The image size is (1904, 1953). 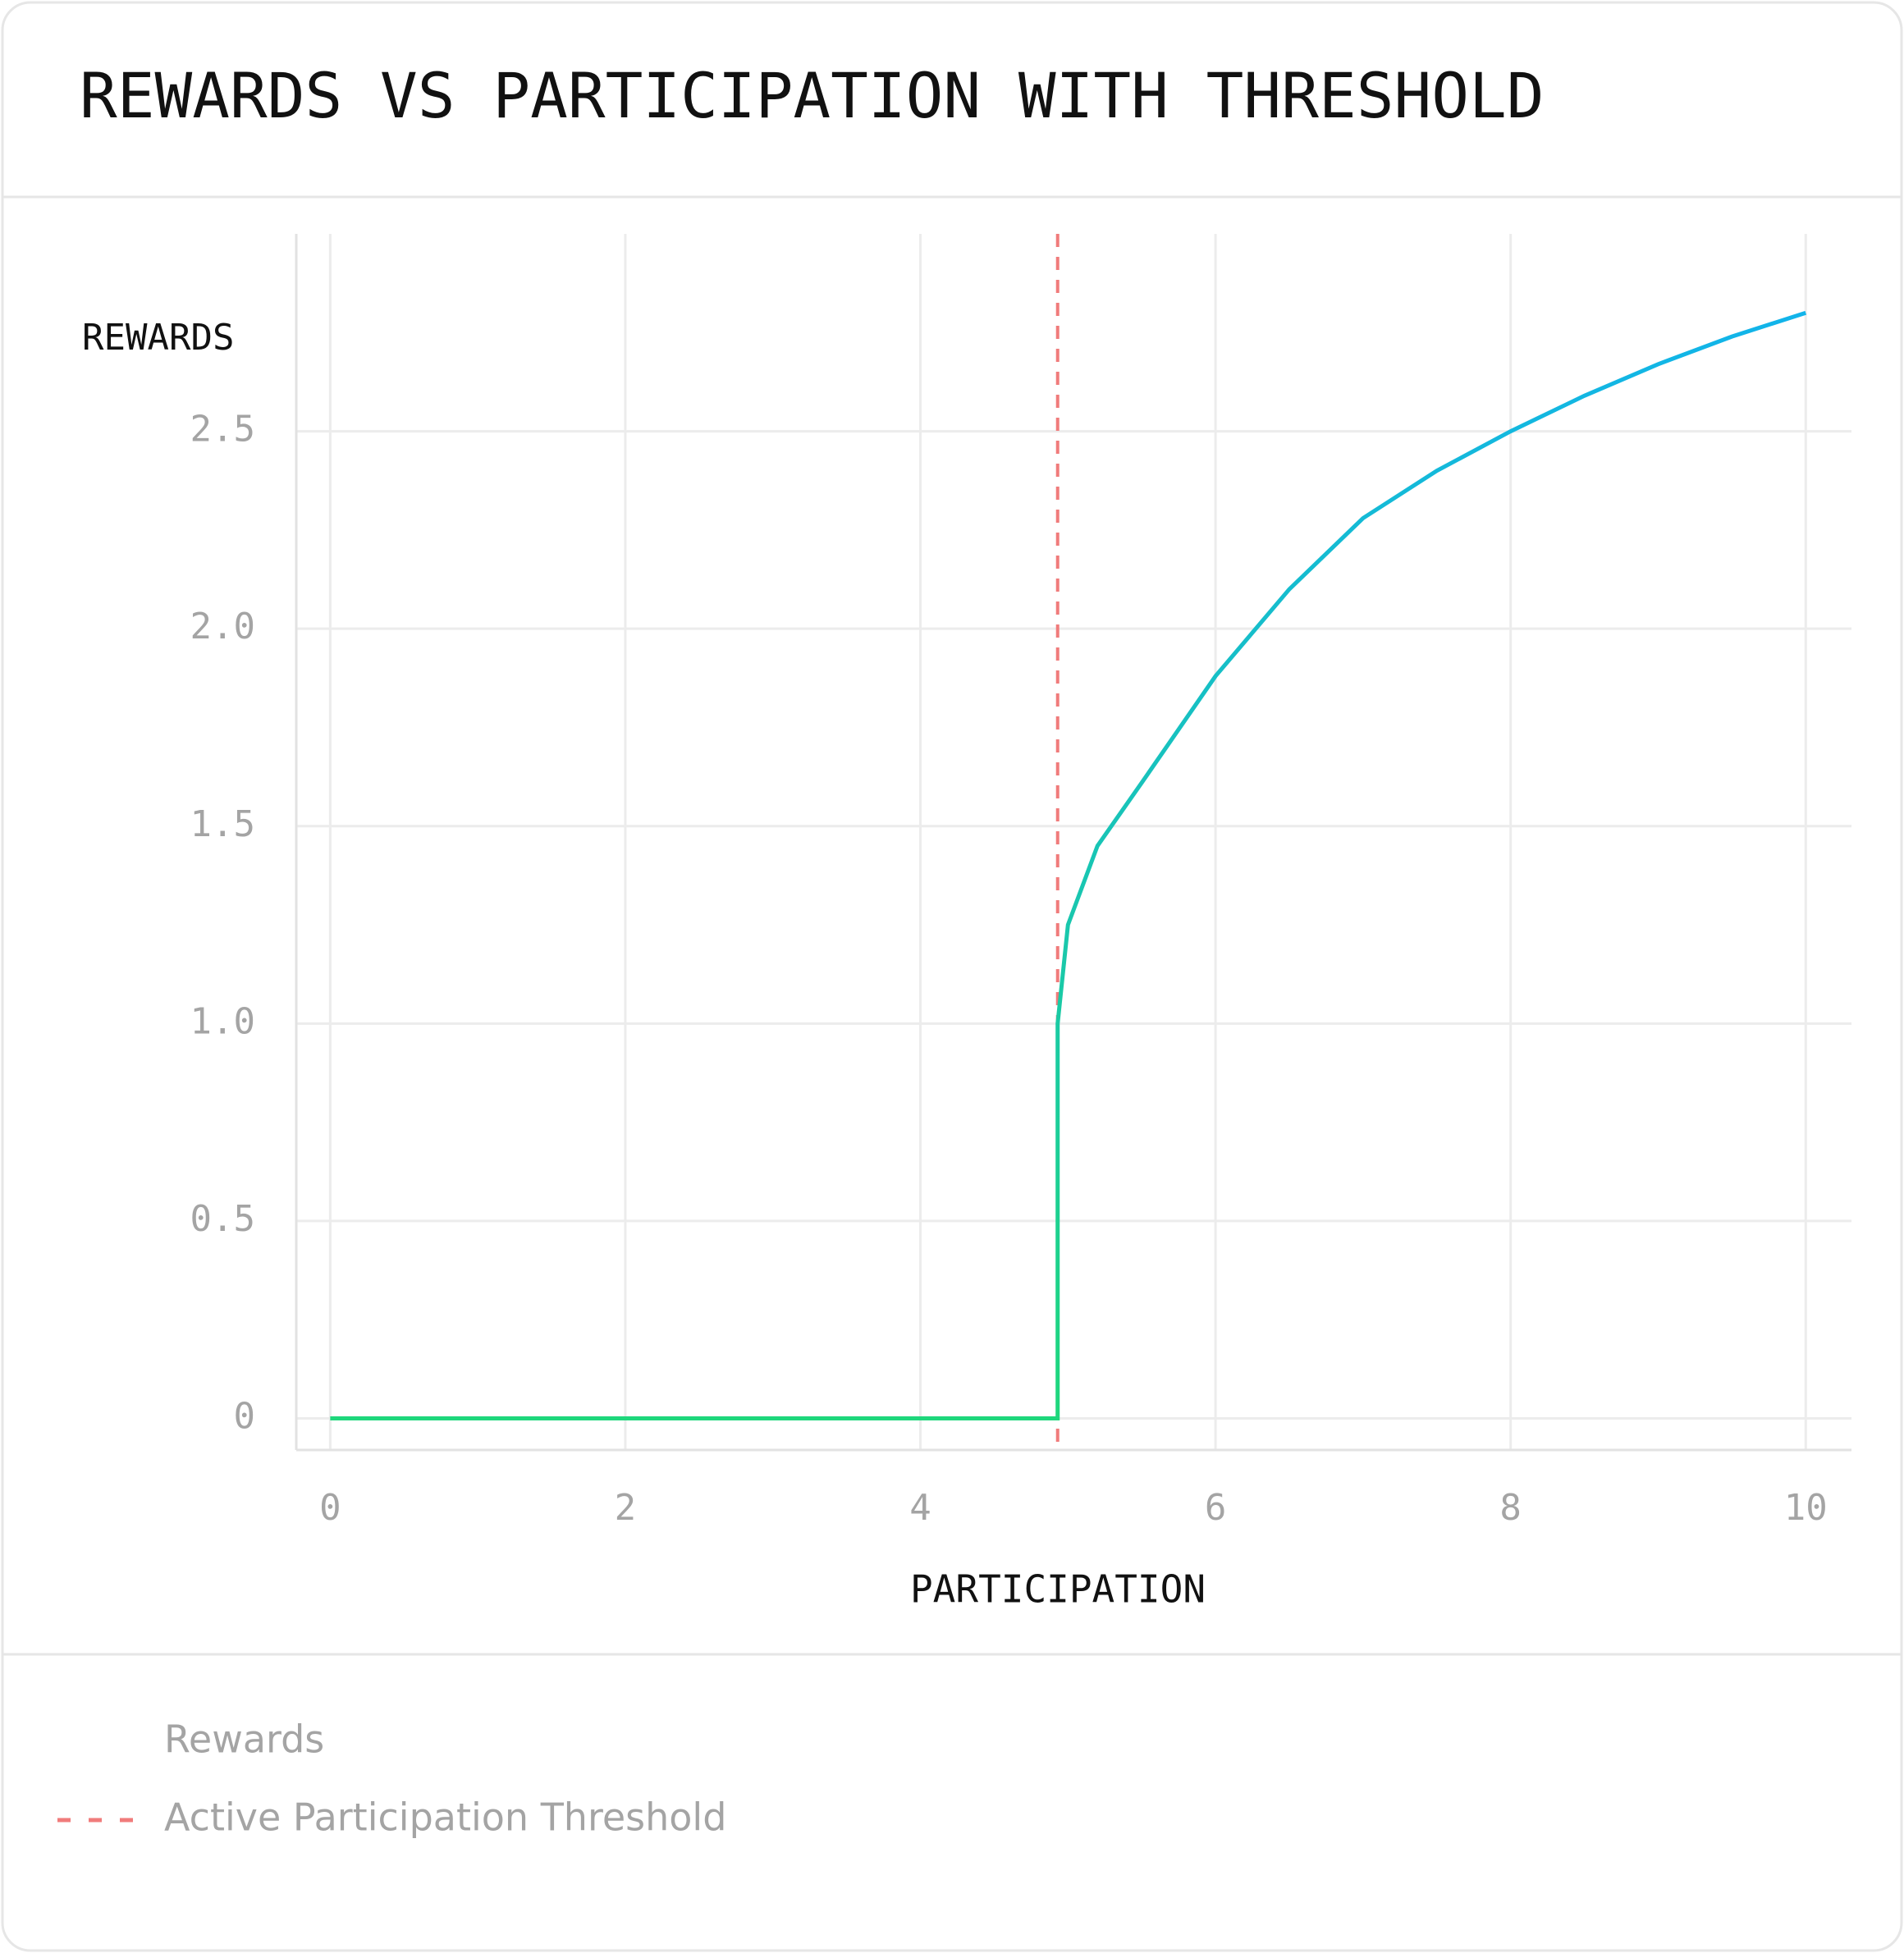 What do you see at coordinates (626, 1508) in the screenshot?
I see `x-tick-label: 2` at bounding box center [626, 1508].